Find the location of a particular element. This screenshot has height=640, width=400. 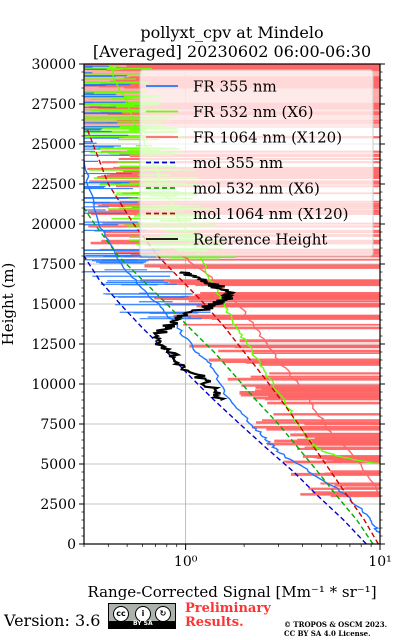

preliminary-notice: Preliminary Results. is located at coordinates (228, 616).